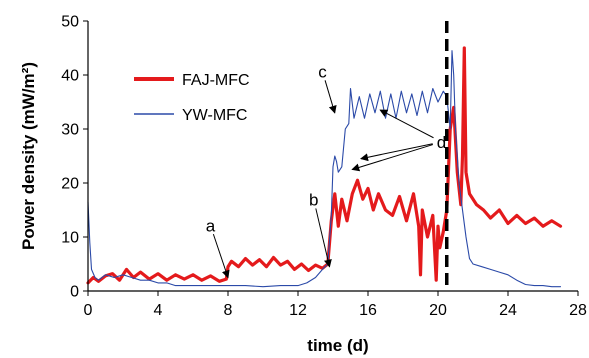 The width and height of the screenshot is (589, 358). What do you see at coordinates (158, 310) in the screenshot?
I see `x-tick-label: 4` at bounding box center [158, 310].